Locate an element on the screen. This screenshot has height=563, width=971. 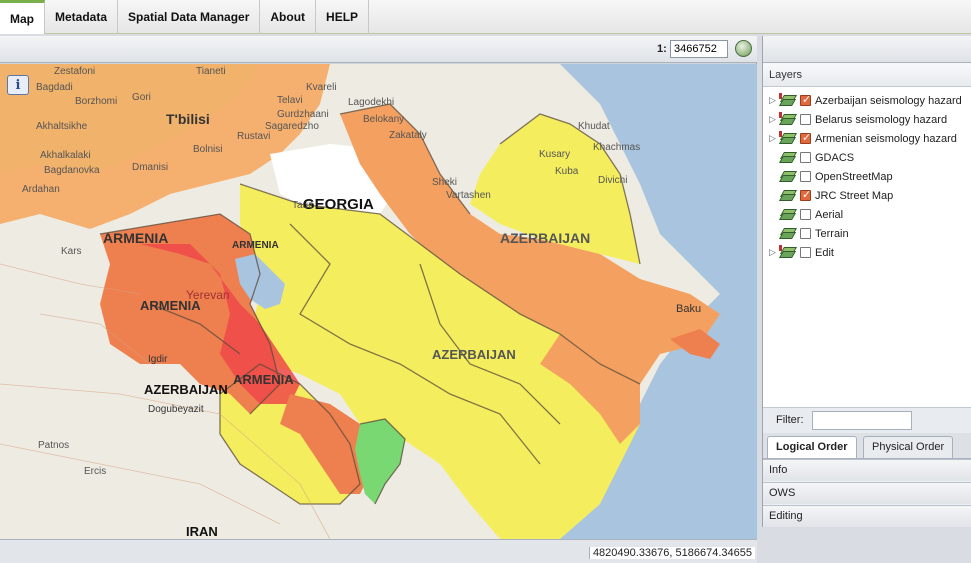
city-label: Baku is located at coordinates (689, 309).